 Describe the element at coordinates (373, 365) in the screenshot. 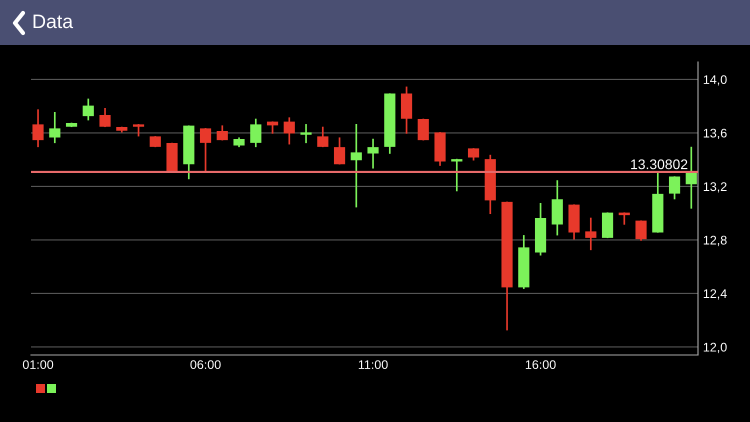

I see `x-tick-label: 11:00` at that location.